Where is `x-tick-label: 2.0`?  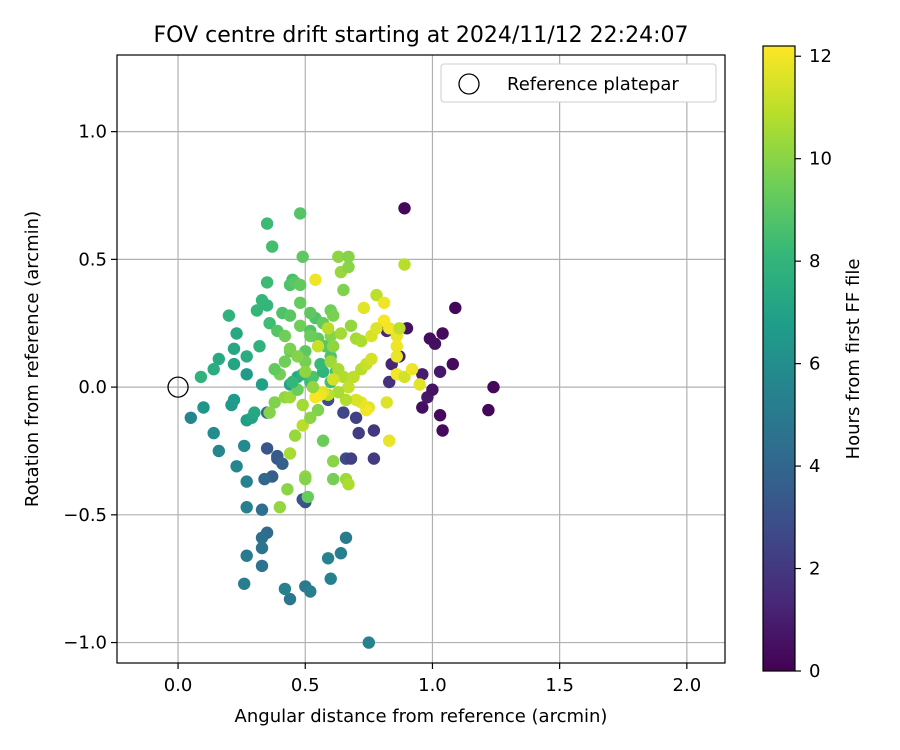
x-tick-label: 2.0 is located at coordinates (687, 685).